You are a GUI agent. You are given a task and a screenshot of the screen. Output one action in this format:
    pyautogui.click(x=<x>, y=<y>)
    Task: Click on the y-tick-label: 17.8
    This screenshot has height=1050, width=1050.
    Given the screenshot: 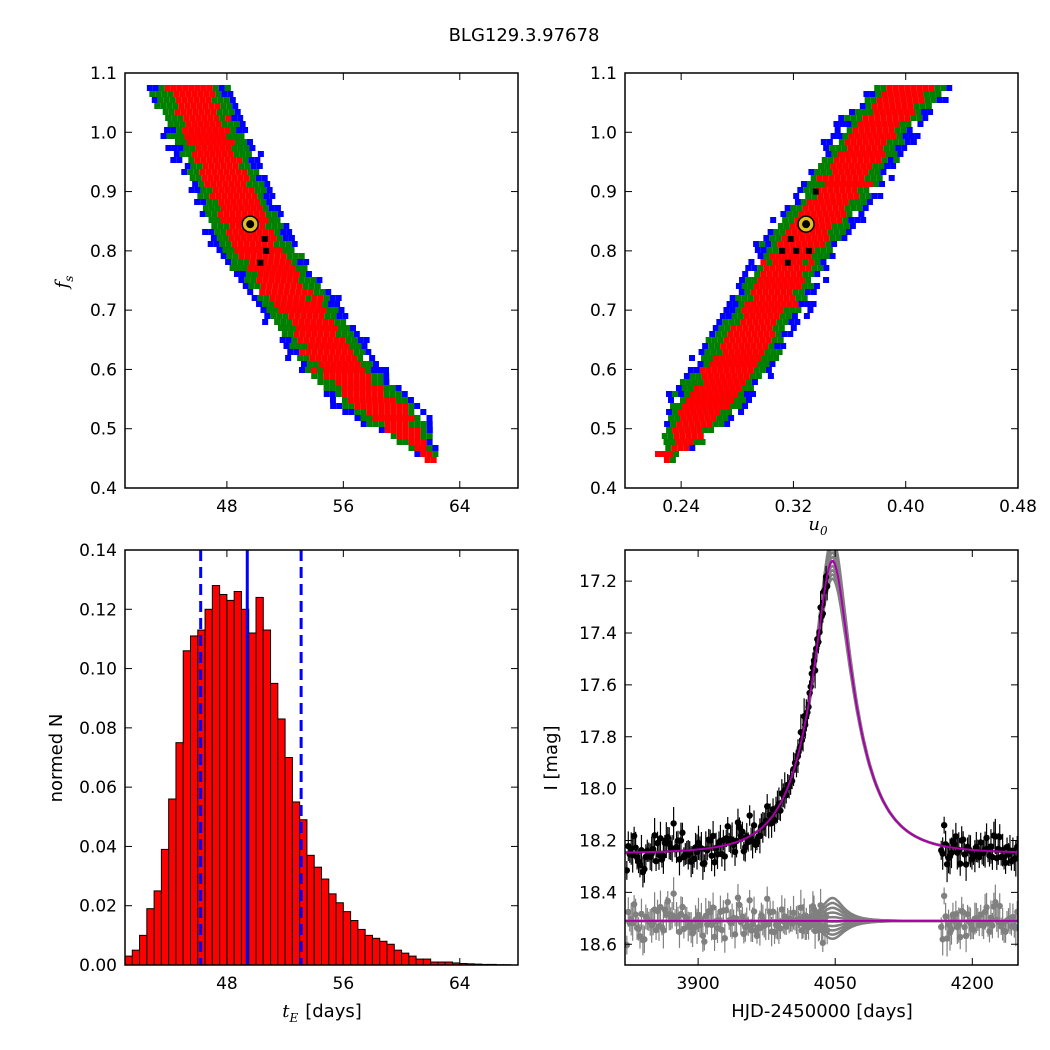 What is the action you would take?
    pyautogui.click(x=598, y=738)
    